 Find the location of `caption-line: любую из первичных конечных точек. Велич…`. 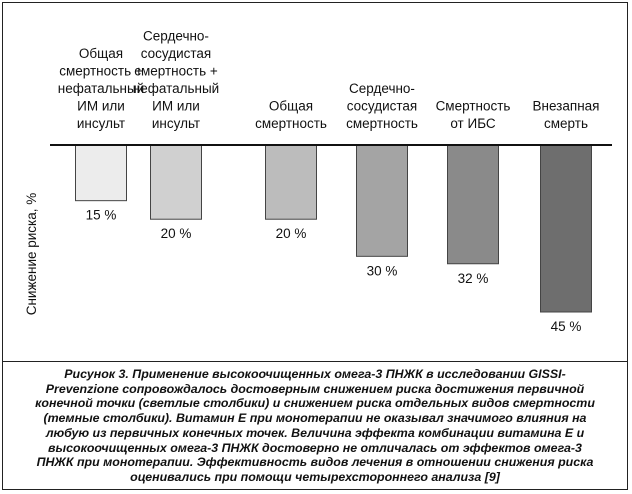

caption-line: любую из первичных конечных точек. Велич… is located at coordinates (315, 432).